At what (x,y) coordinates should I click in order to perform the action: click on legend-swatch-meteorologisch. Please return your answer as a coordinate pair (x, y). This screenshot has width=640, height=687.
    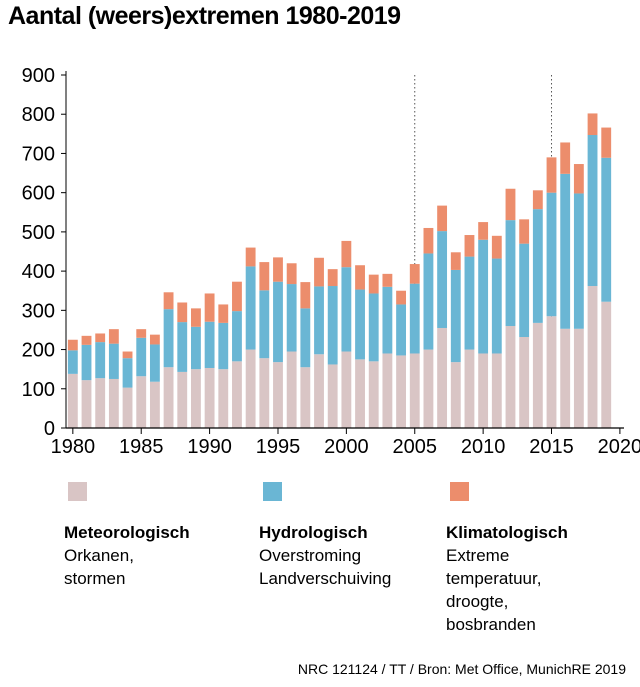
    Looking at the image, I should click on (77, 491).